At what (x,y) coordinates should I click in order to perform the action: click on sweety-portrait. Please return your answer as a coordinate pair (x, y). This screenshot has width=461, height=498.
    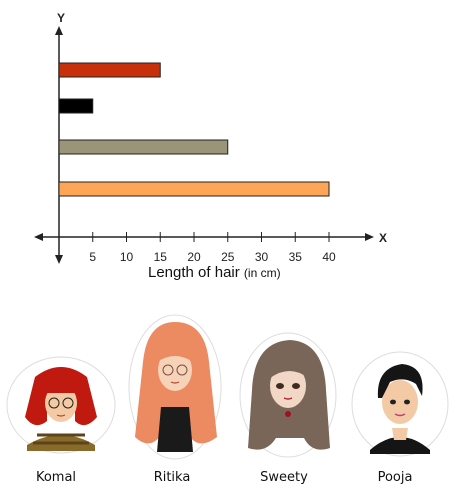
    Looking at the image, I should click on (288, 395).